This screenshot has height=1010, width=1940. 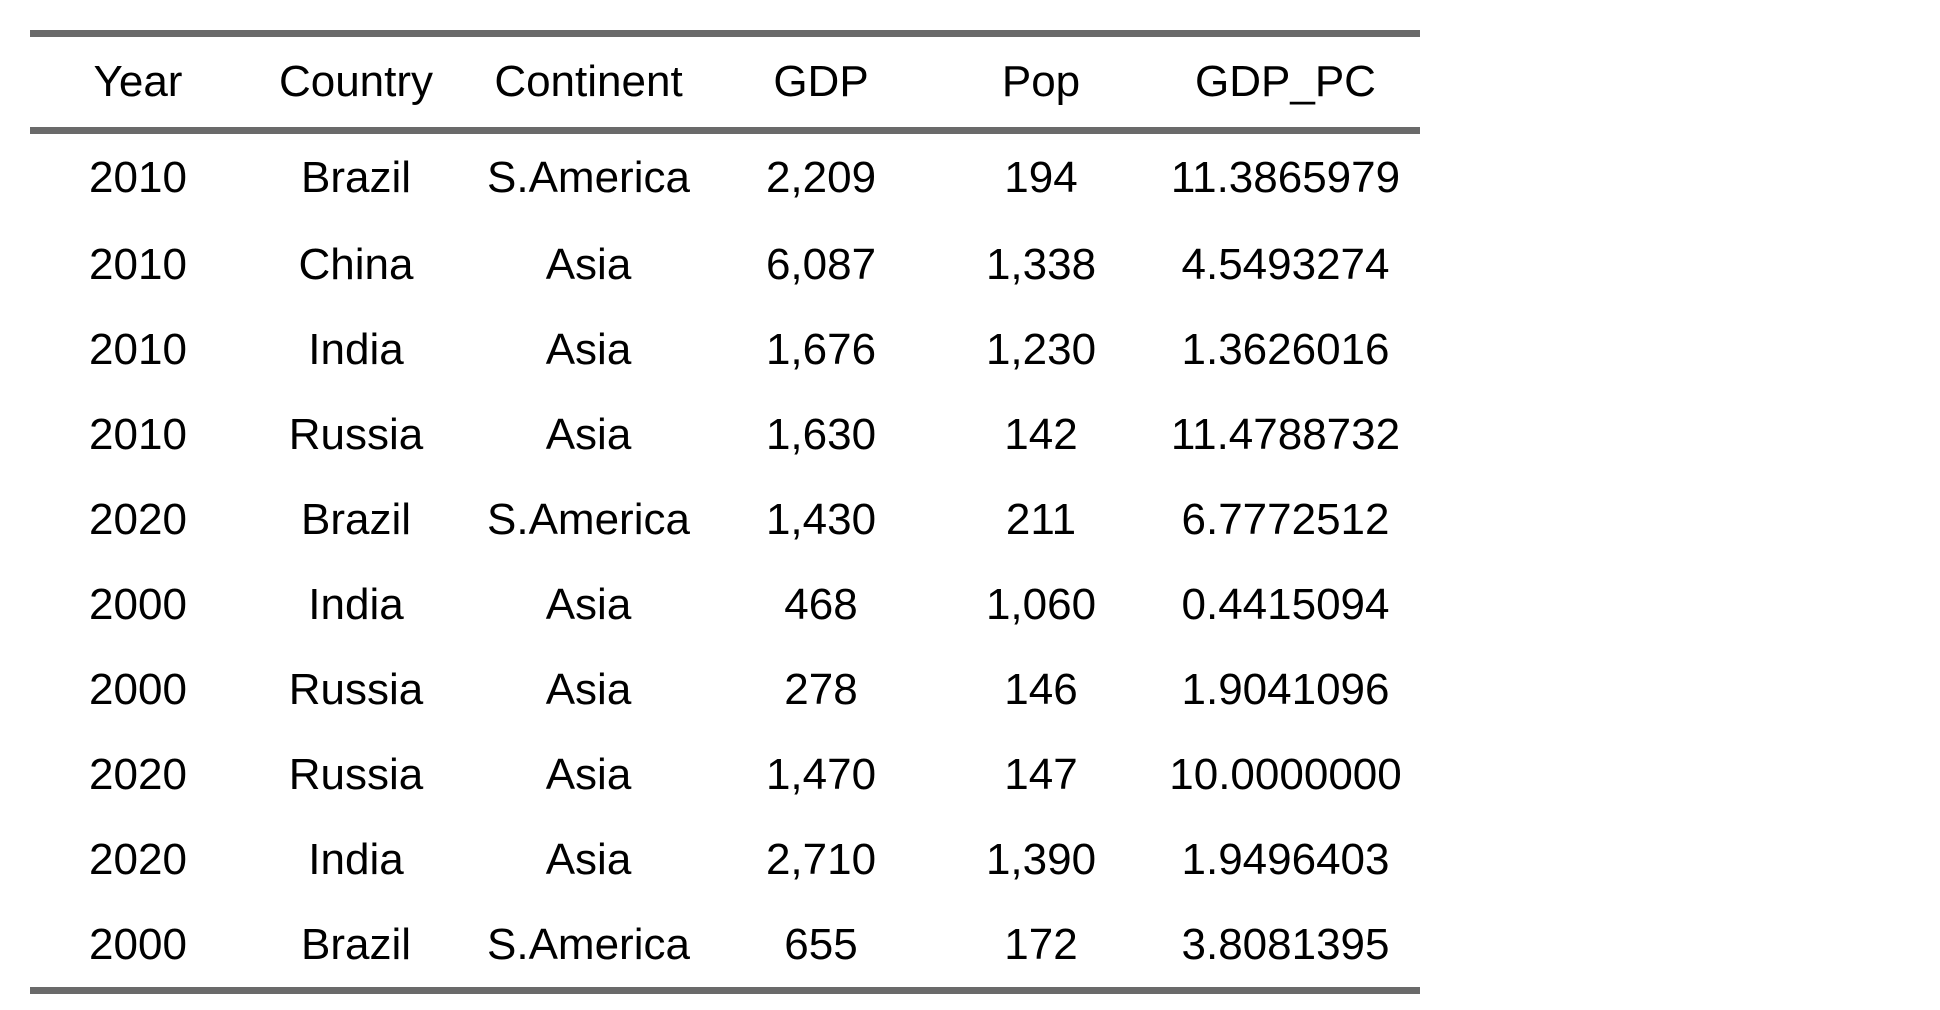 What do you see at coordinates (138, 81) in the screenshot?
I see `column-header-year: Year` at bounding box center [138, 81].